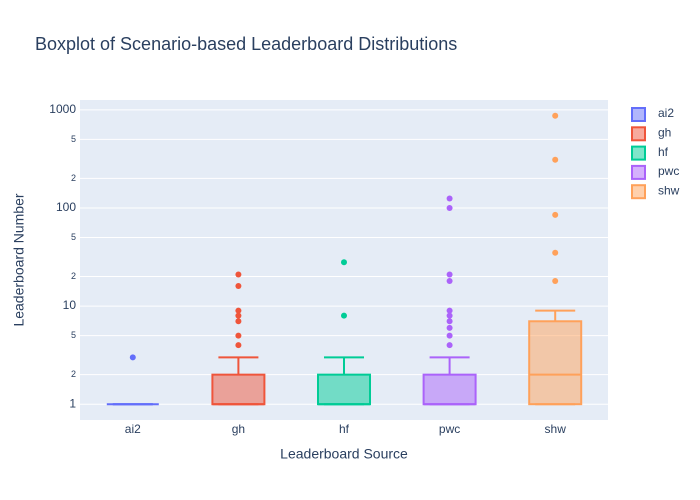 The height and width of the screenshot is (500, 700). I want to click on legend-label: pwc, so click(668, 171).